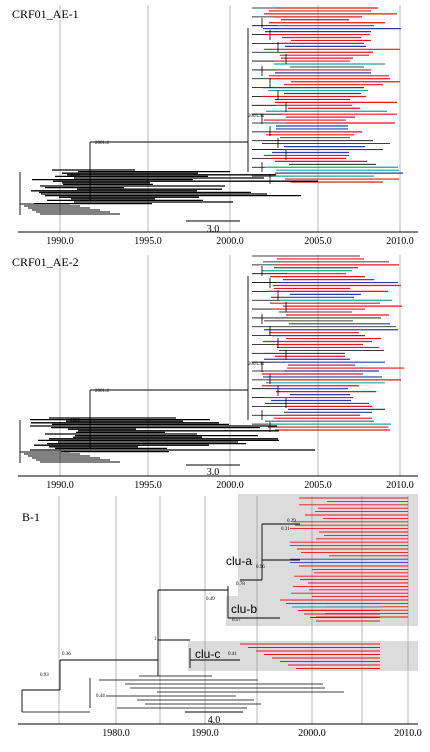  I want to click on cluster-shade-c, so click(303, 656).